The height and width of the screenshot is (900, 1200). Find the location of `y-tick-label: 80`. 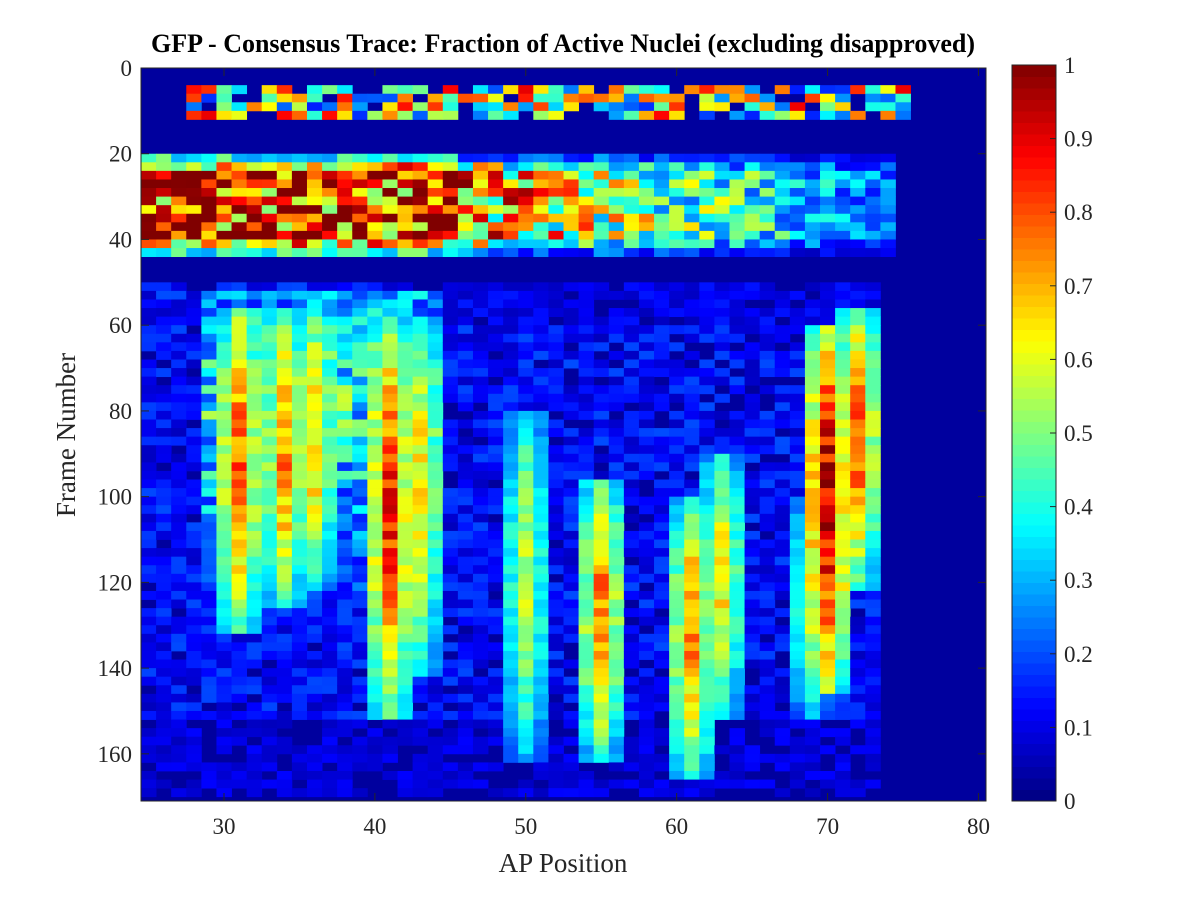

y-tick-label: 80 is located at coordinates (120, 411).